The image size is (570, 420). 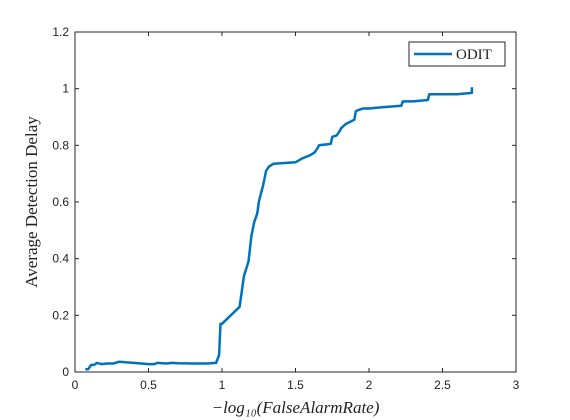 What do you see at coordinates (222, 385) in the screenshot?
I see `x-tick-label: 1` at bounding box center [222, 385].